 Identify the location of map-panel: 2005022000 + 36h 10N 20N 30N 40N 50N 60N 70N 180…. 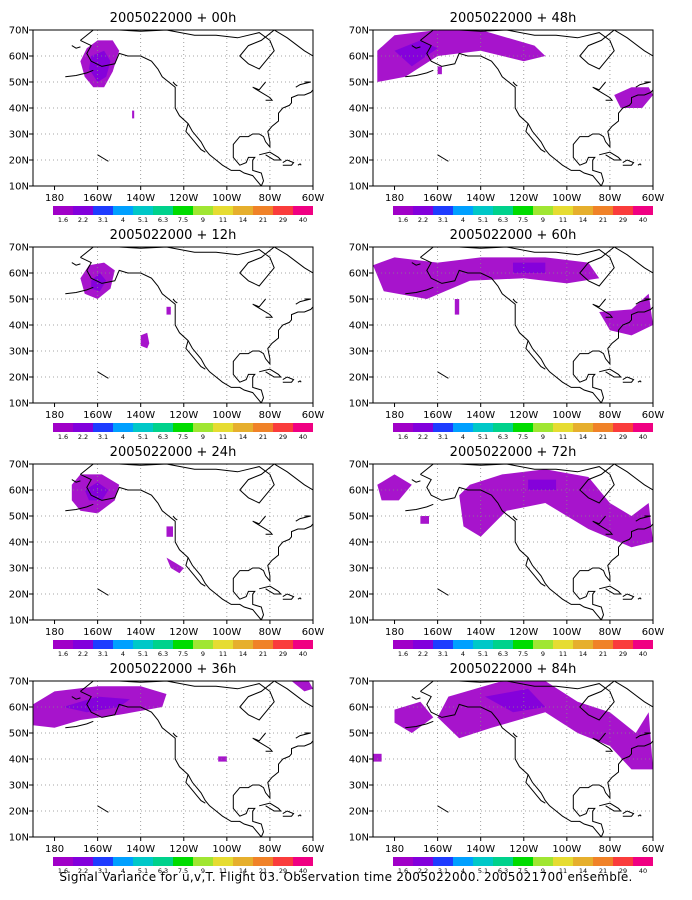
(167, 768).